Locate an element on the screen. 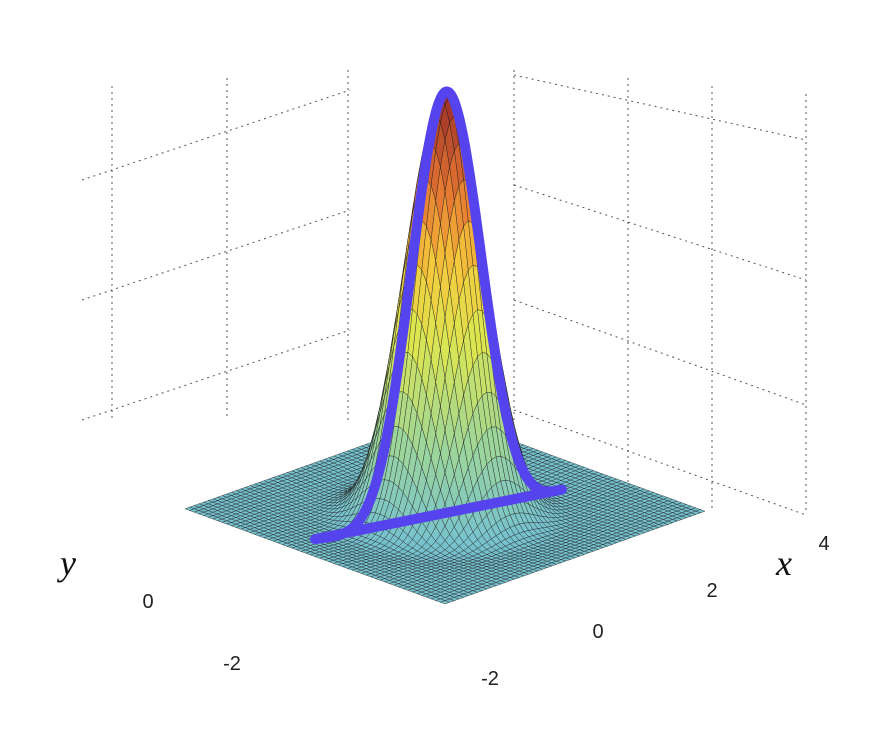  x-tick-label: -2 is located at coordinates (490, 679).